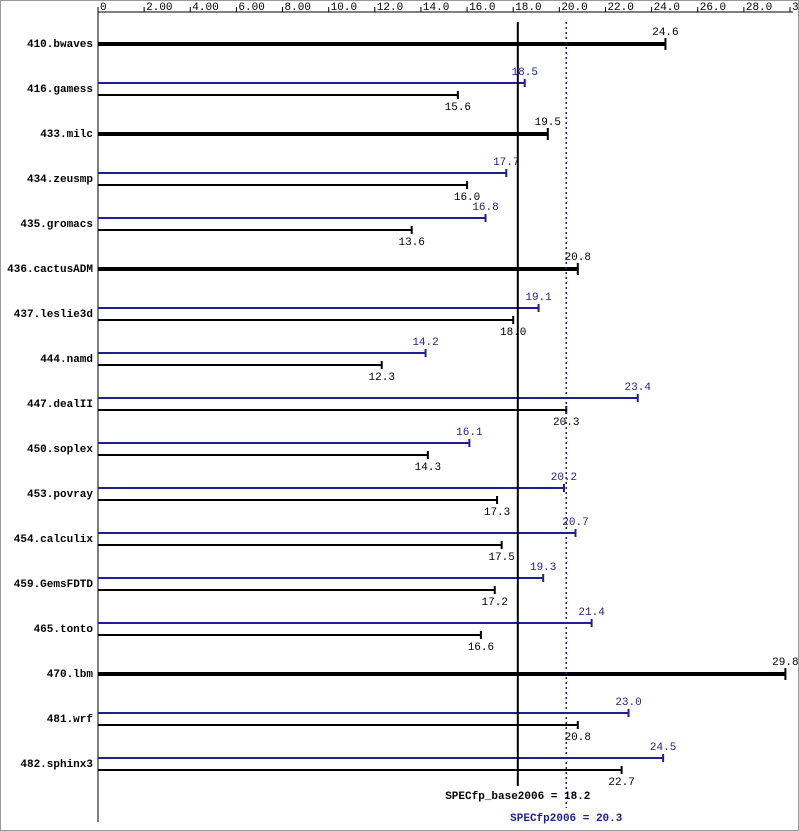  I want to click on value-label: 15.6, so click(458, 108).